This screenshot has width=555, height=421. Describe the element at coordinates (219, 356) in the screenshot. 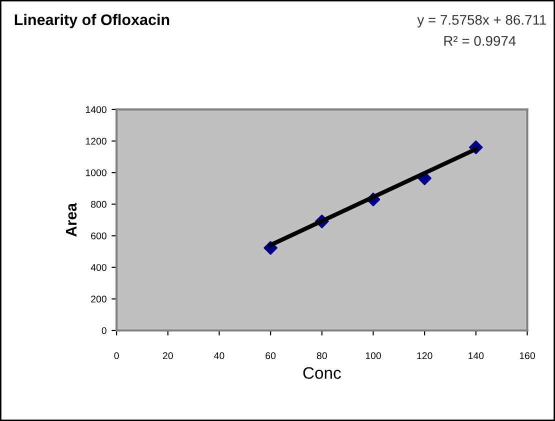

I see `x-tick-label: 40` at that location.